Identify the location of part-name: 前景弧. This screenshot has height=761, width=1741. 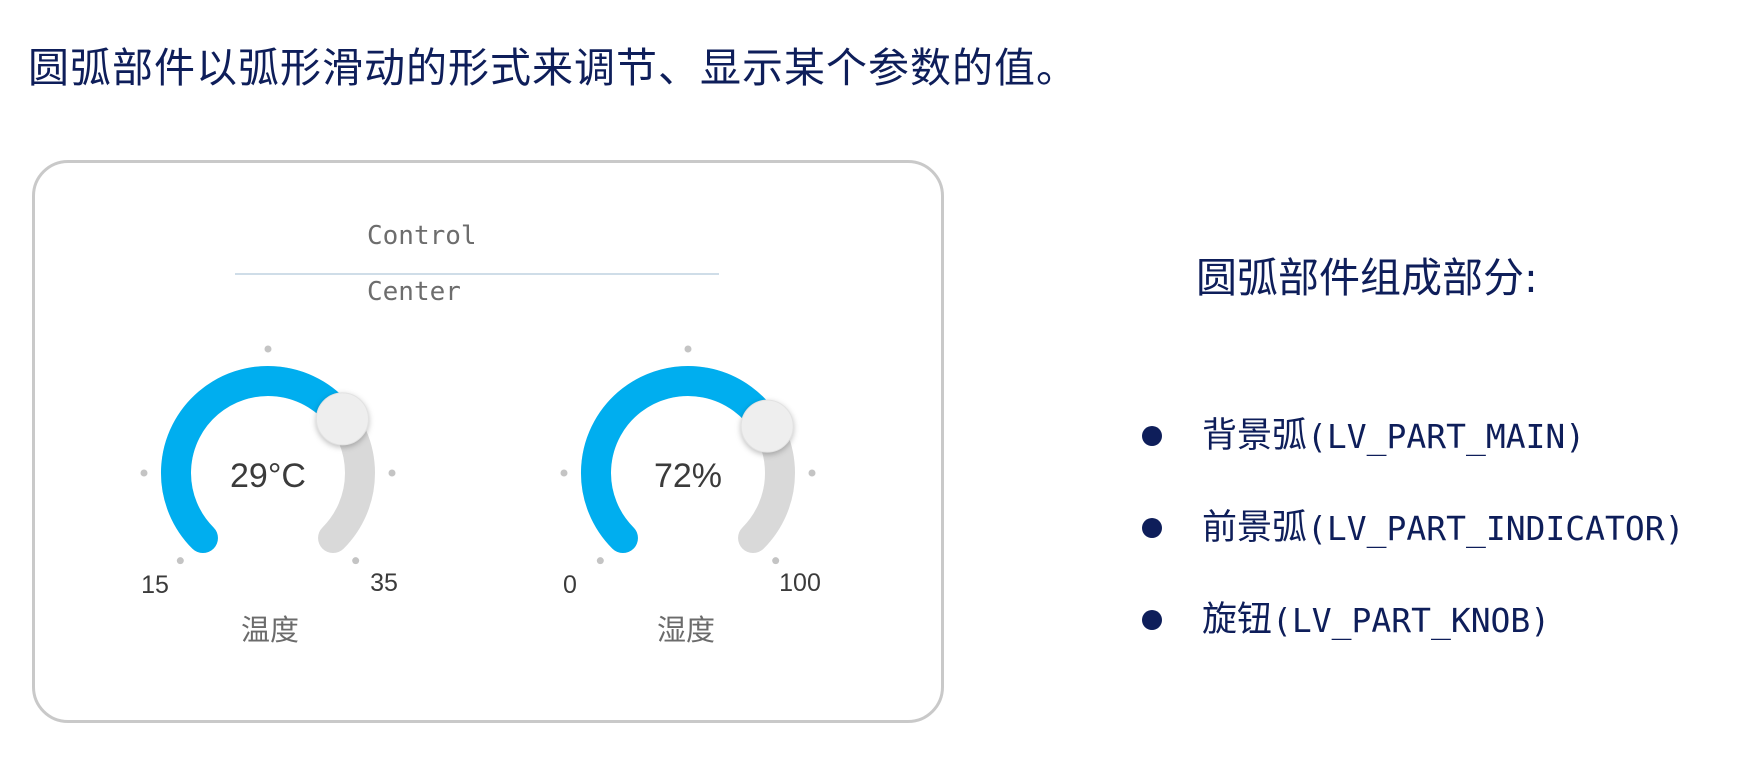
(1255, 527).